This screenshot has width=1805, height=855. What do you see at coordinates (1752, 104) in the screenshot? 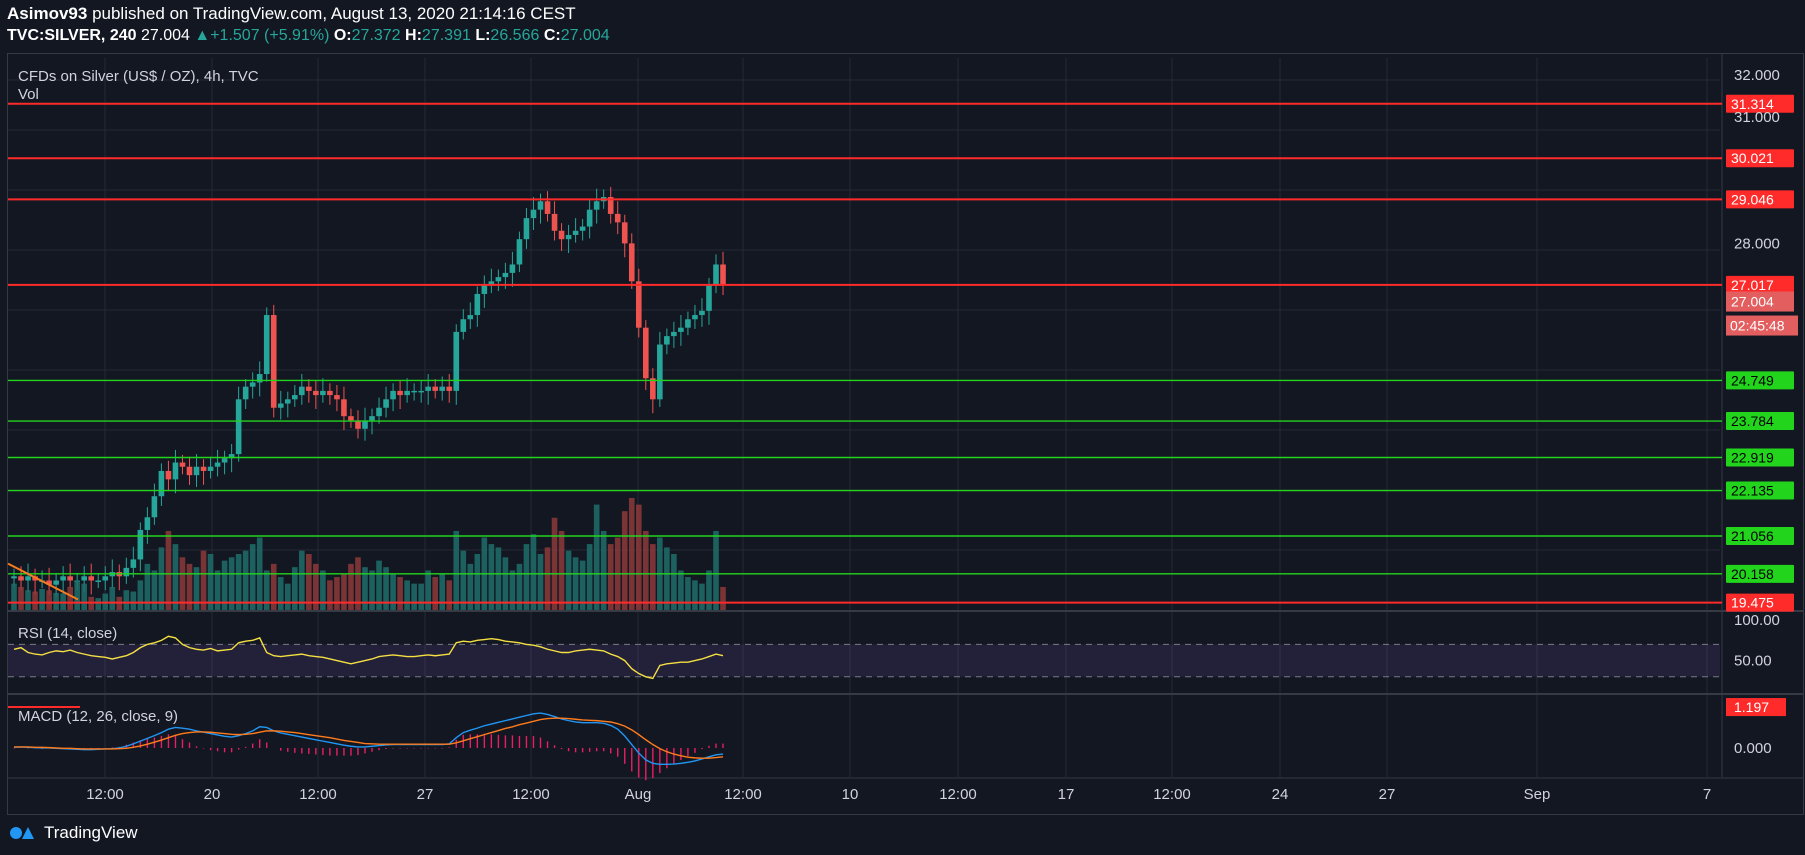
I see `resistance-label: 31.314` at bounding box center [1752, 104].